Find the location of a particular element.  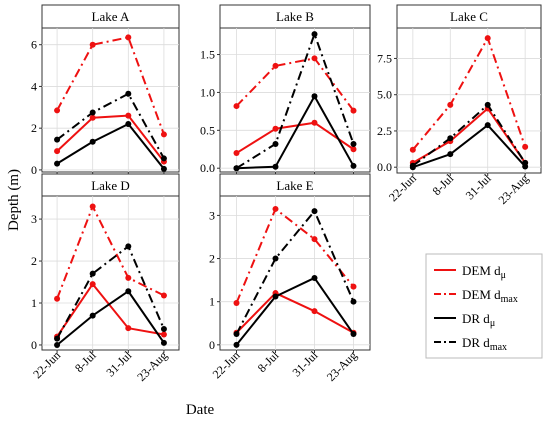

panel-1: Lake A 0 2 4 6 is located at coordinates (105, 90).